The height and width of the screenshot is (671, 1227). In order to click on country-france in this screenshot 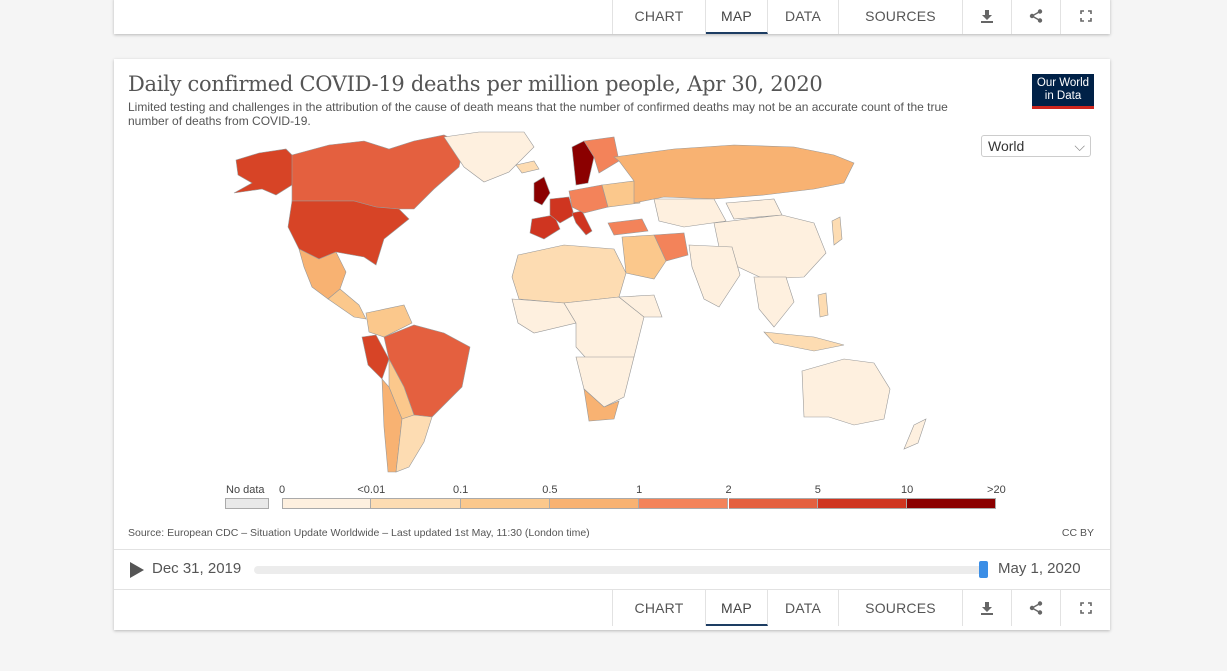, I will do `click(562, 210)`.